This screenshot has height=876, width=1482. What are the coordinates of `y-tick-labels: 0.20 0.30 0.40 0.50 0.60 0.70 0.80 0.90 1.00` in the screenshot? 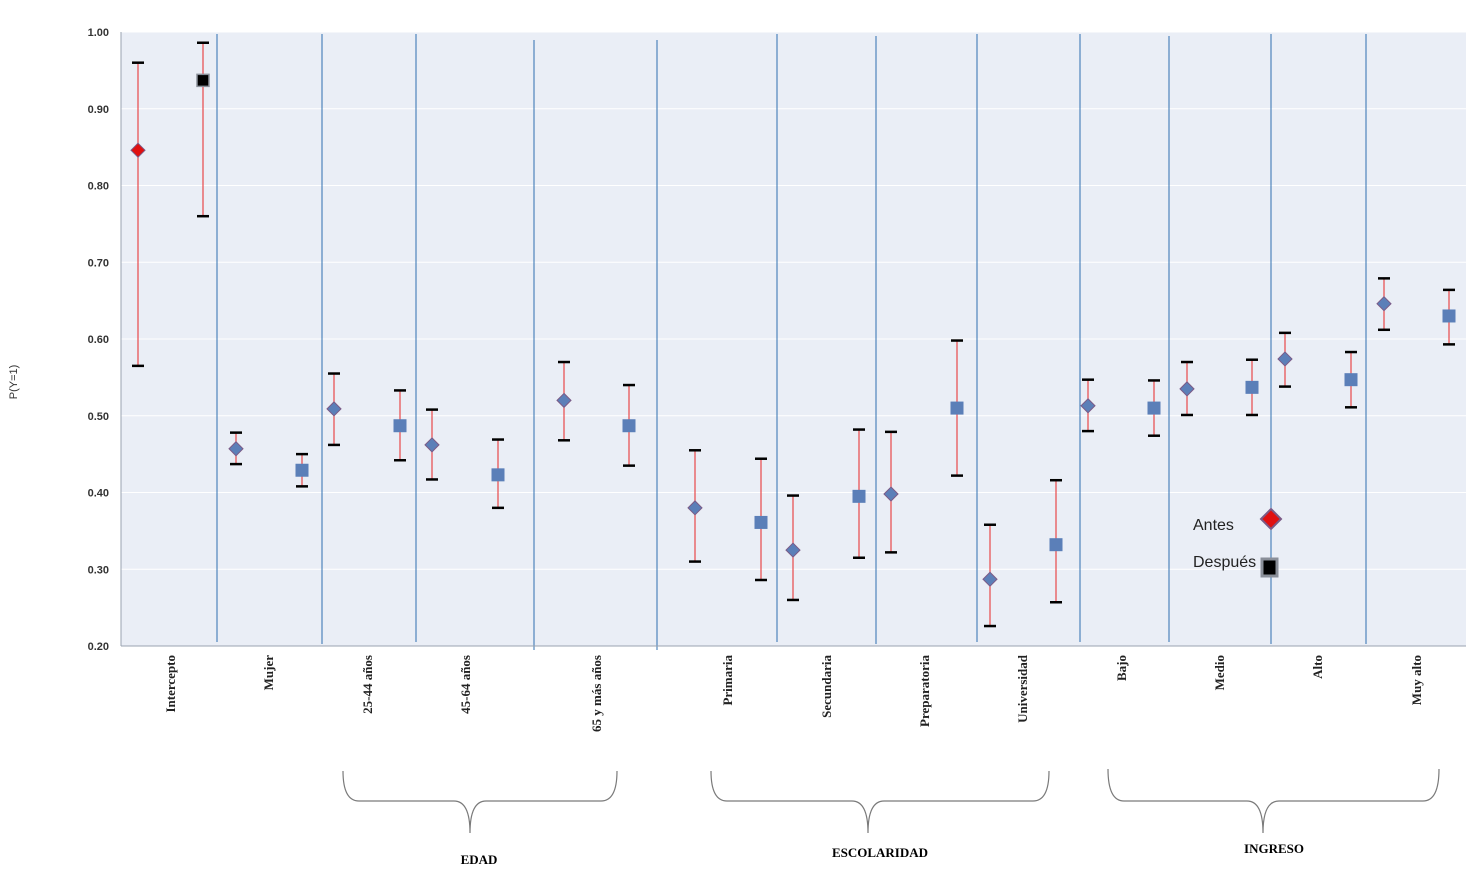 It's located at (98, 340).